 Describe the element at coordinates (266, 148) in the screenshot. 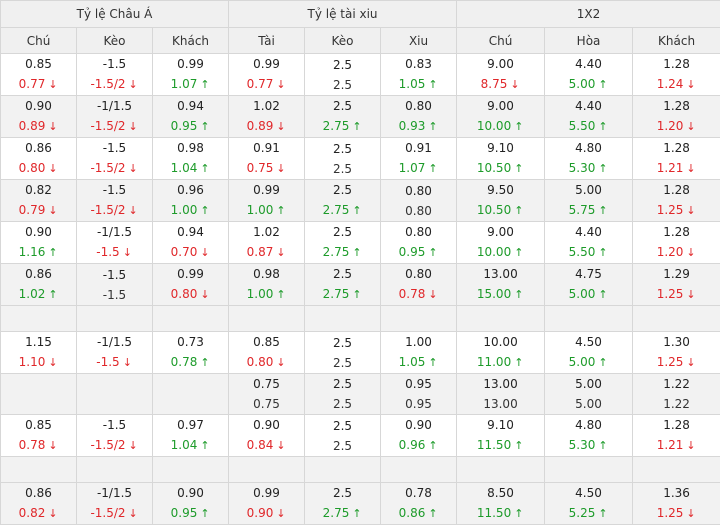

I see `opening-odds: 0.91` at that location.